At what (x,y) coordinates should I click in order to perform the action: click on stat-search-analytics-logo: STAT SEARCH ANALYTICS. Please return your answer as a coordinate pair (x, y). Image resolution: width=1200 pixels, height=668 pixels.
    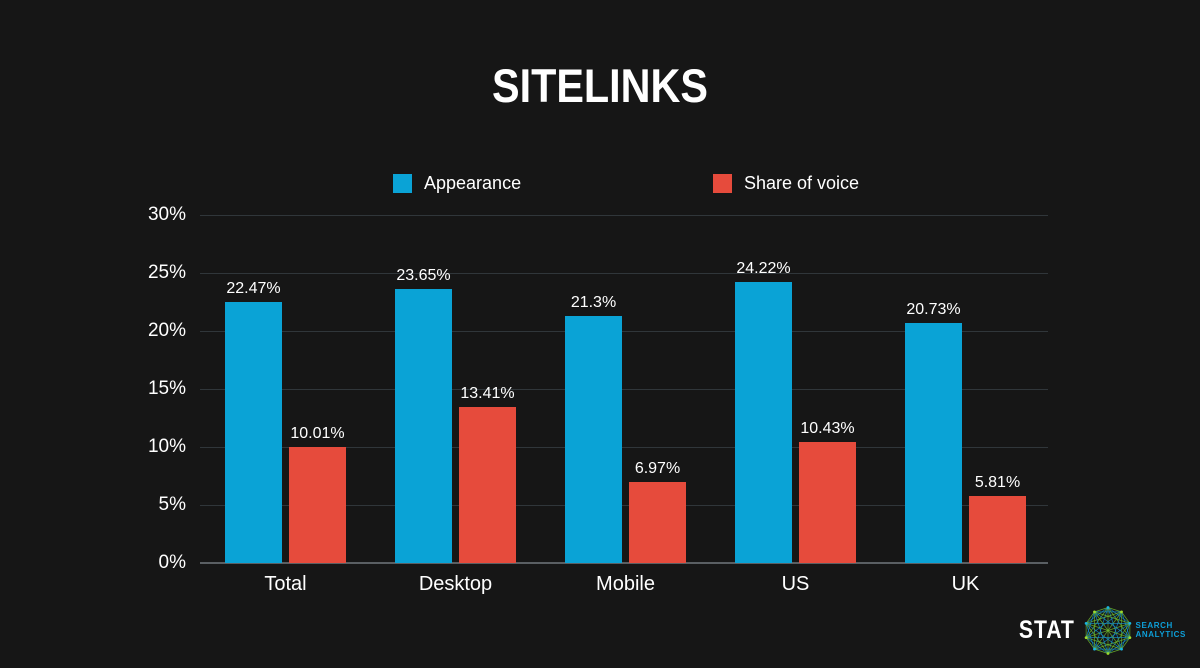
    Looking at the image, I should click on (1100, 630).